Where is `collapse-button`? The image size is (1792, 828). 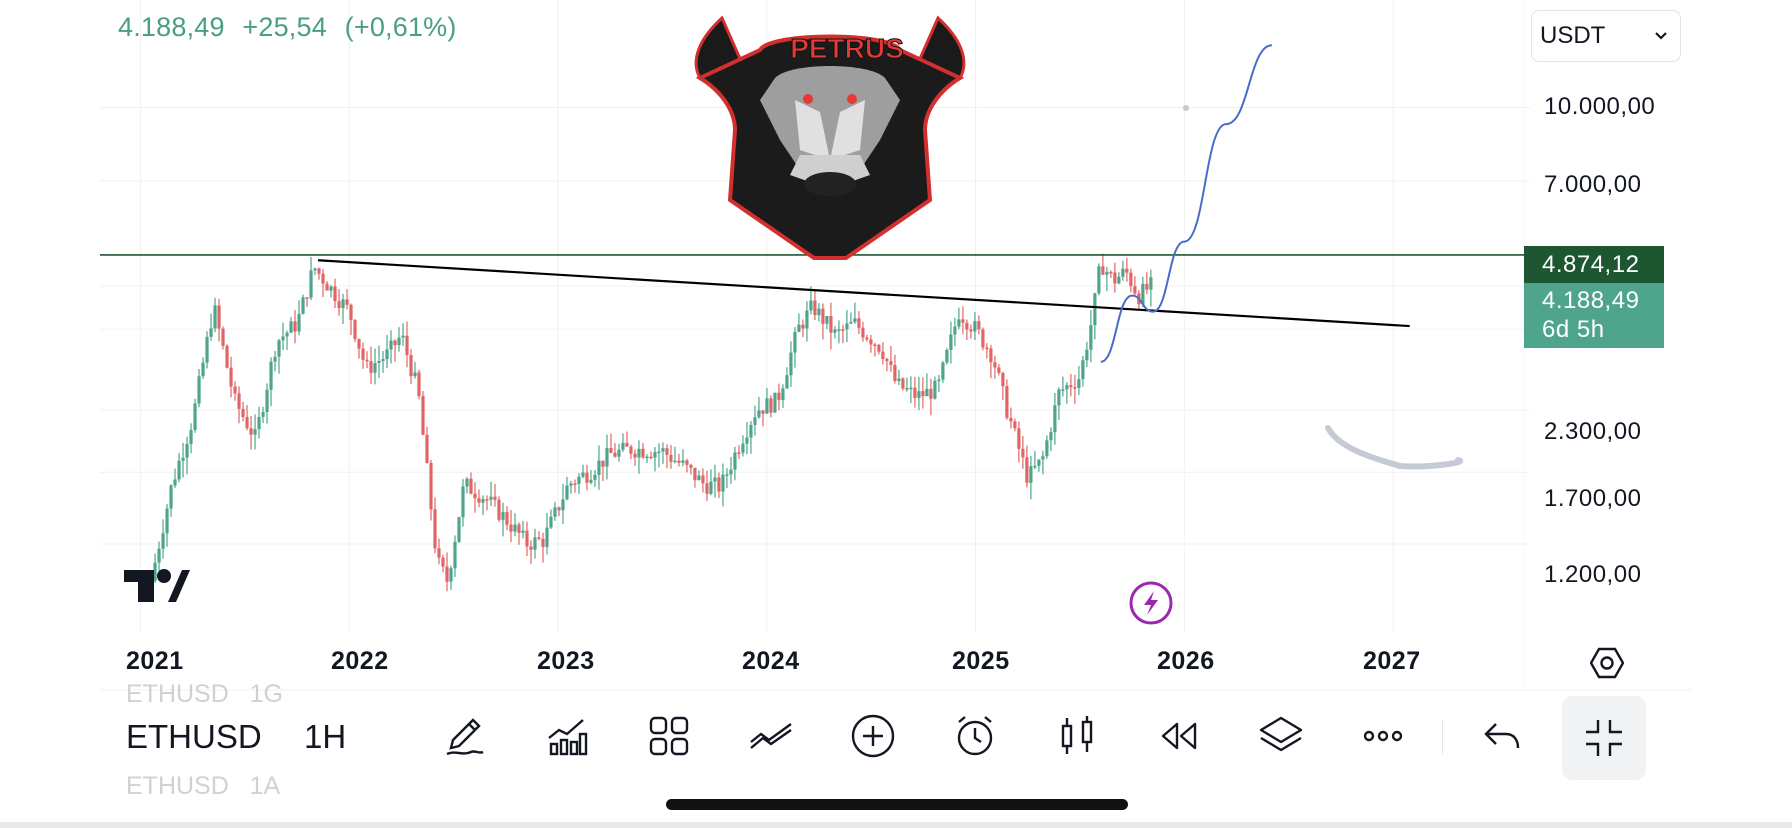 collapse-button is located at coordinates (1604, 738).